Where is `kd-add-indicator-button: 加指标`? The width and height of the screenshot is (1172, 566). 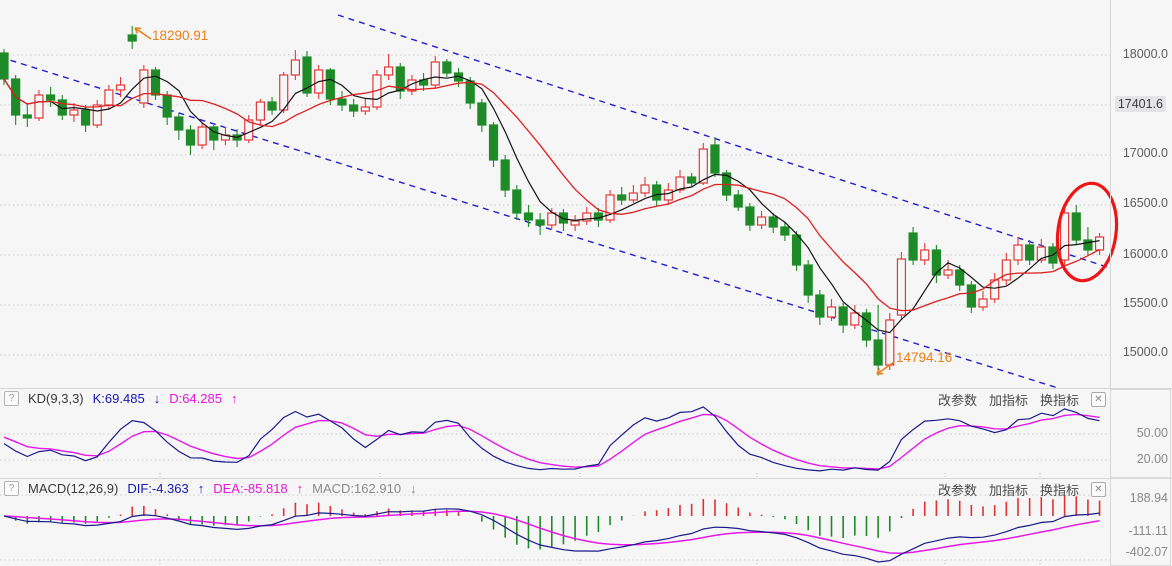 kd-add-indicator-button: 加指标 is located at coordinates (1008, 400).